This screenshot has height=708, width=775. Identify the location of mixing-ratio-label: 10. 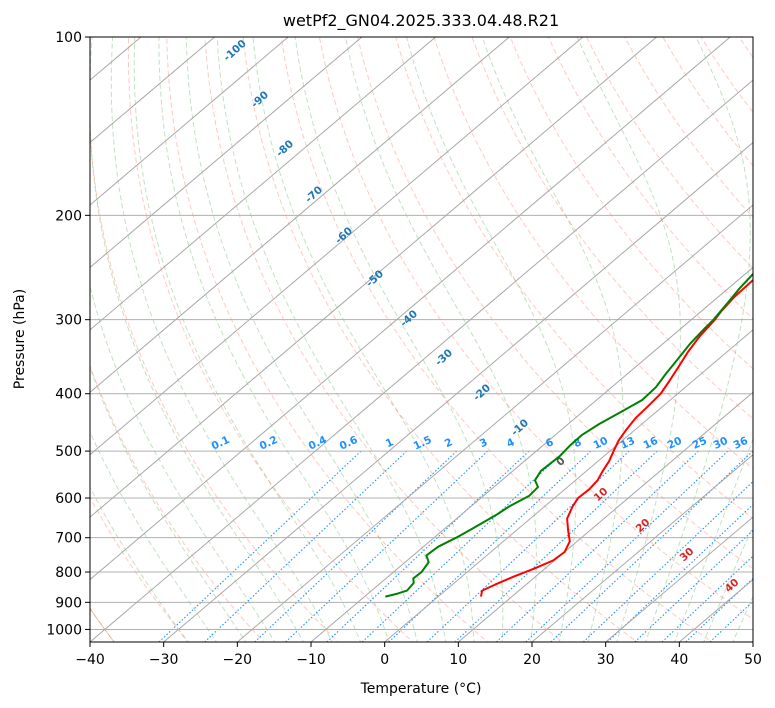
(601, 443).